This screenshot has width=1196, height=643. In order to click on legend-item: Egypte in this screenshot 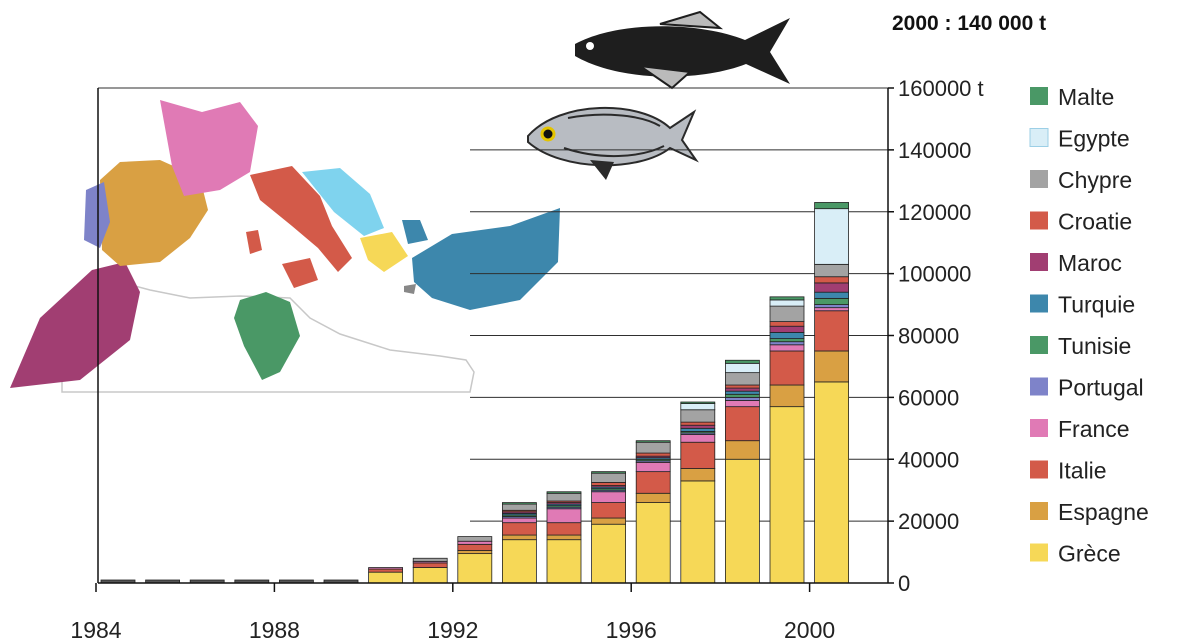, I will do `click(1079, 139)`.